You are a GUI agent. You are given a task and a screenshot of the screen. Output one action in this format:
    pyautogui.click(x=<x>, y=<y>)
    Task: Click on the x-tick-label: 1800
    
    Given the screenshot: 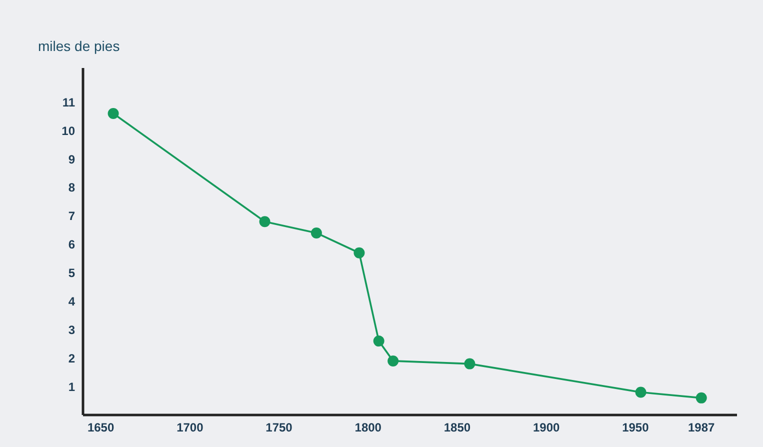 What is the action you would take?
    pyautogui.click(x=368, y=427)
    